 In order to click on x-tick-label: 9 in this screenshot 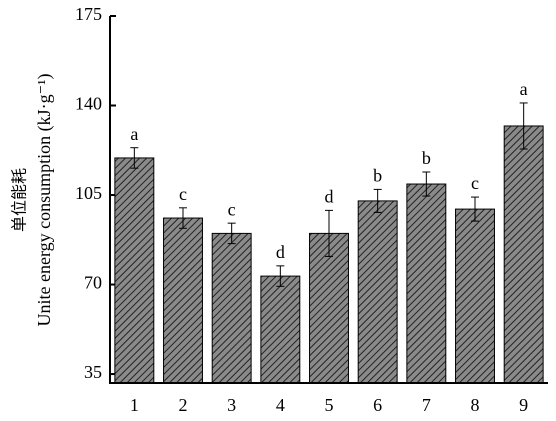, I will do `click(523, 405)`.